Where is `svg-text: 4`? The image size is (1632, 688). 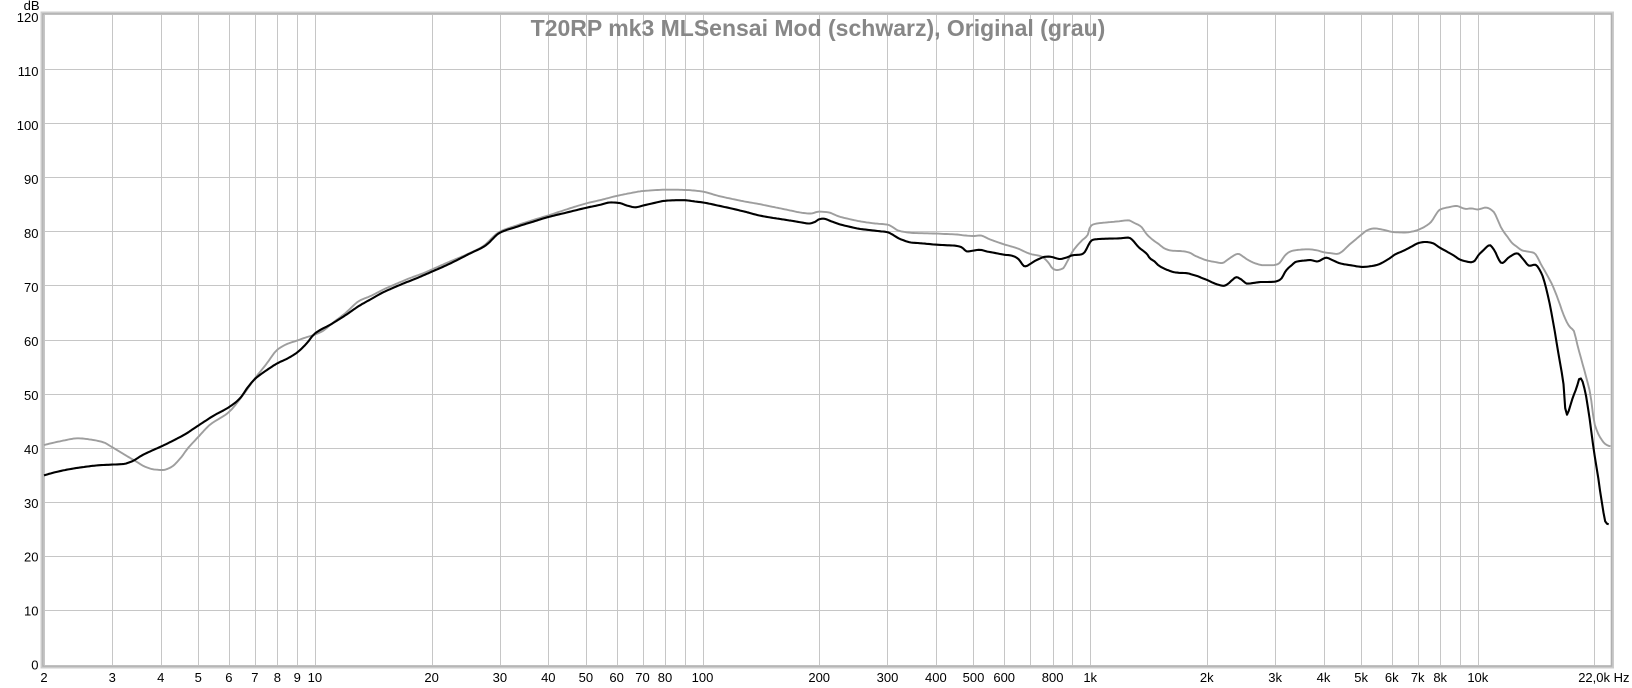
svg-text: 4 is located at coordinates (160, 677).